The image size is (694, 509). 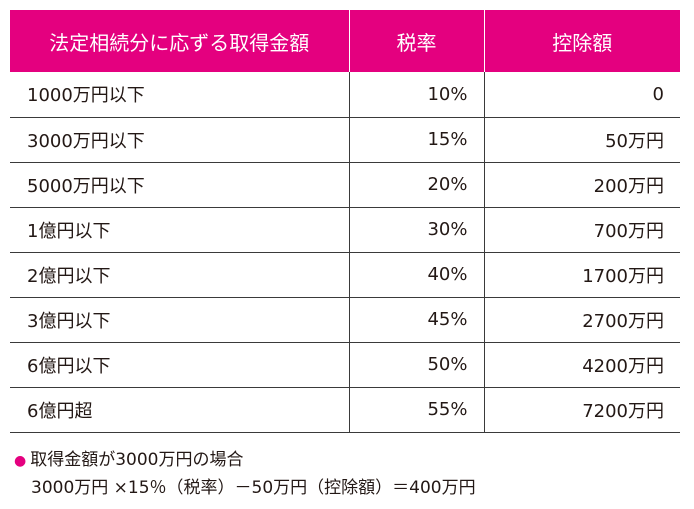 I want to click on table-row: 6億円以下 50% 4200万円, so click(x=345, y=365).